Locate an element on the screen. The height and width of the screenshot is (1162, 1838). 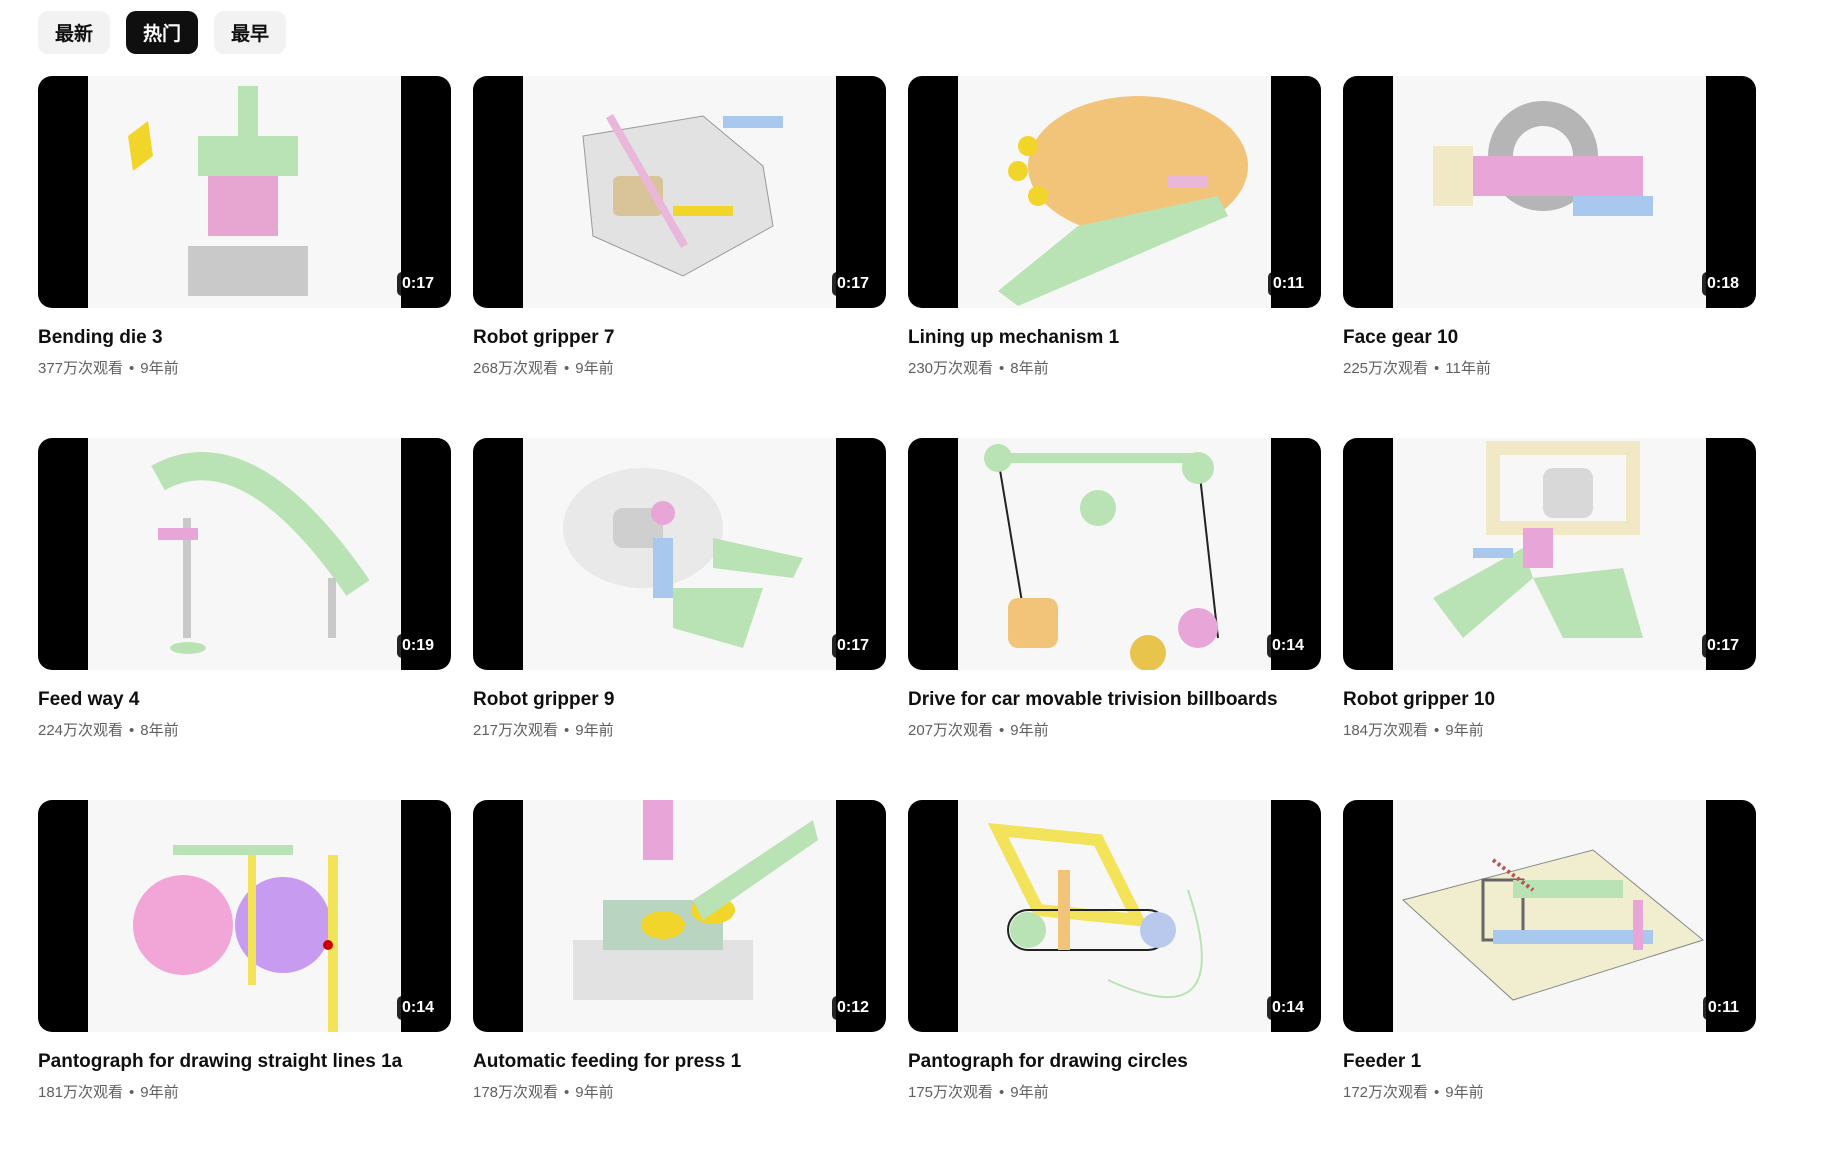
view-count: 268万次观看 is located at coordinates (516, 368).